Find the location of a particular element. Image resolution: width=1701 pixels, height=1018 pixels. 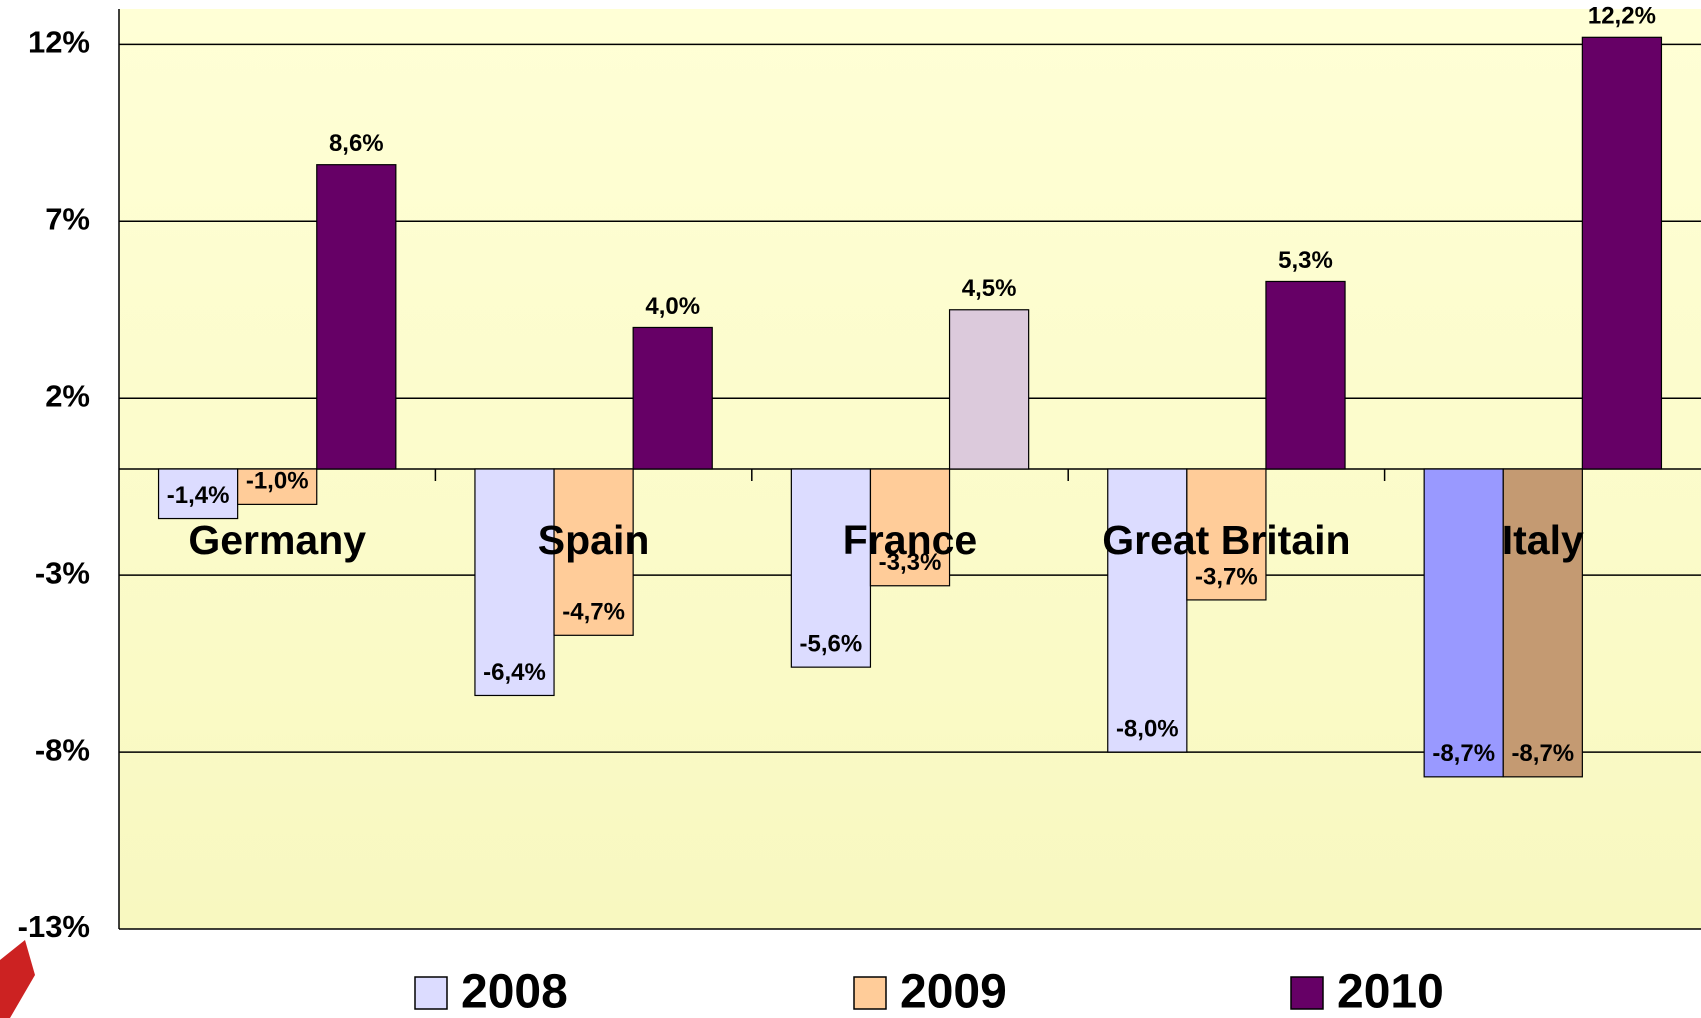

value-label: 4,5% is located at coordinates (989, 288).